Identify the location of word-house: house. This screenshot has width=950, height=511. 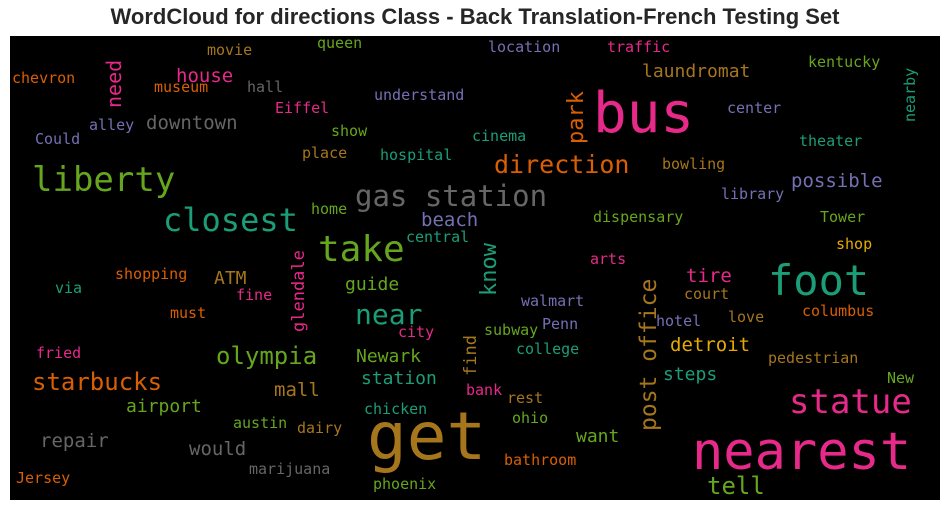
(205, 76).